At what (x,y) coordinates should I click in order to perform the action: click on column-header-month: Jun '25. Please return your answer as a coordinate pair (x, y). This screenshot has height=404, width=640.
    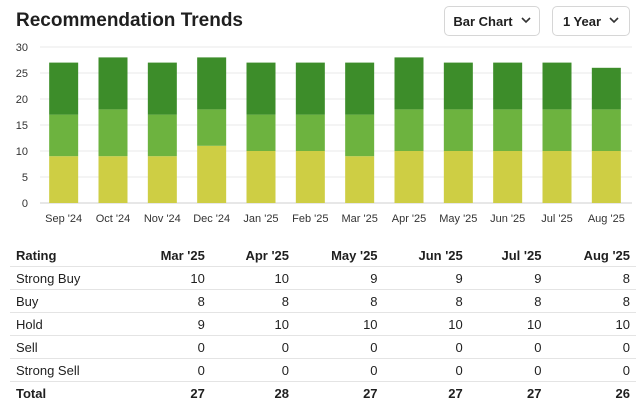
    Looking at the image, I should click on (426, 255).